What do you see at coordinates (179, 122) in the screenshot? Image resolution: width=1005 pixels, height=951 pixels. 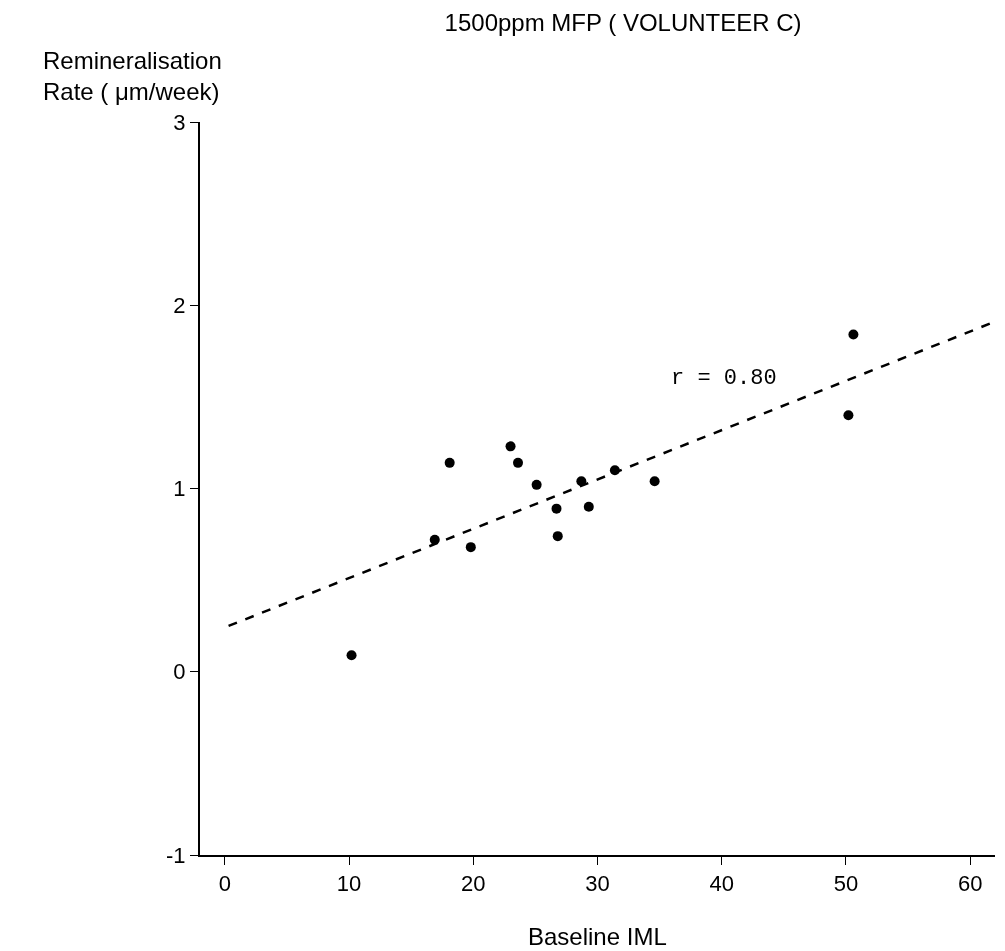 I see `y-tick-label: 3` at bounding box center [179, 122].